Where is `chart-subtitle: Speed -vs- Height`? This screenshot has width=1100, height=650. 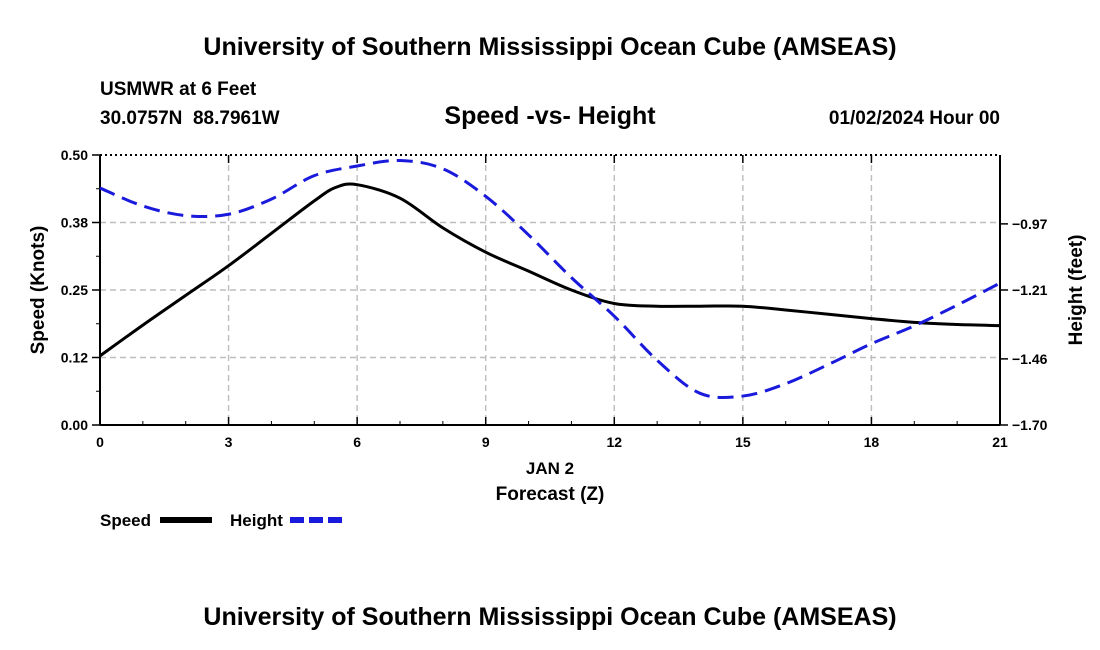
chart-subtitle: Speed -vs- Height is located at coordinates (550, 116).